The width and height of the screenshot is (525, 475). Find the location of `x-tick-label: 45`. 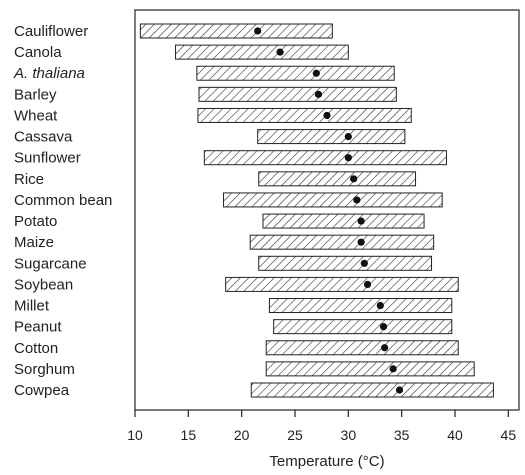

x-tick-label: 45 is located at coordinates (509, 435).